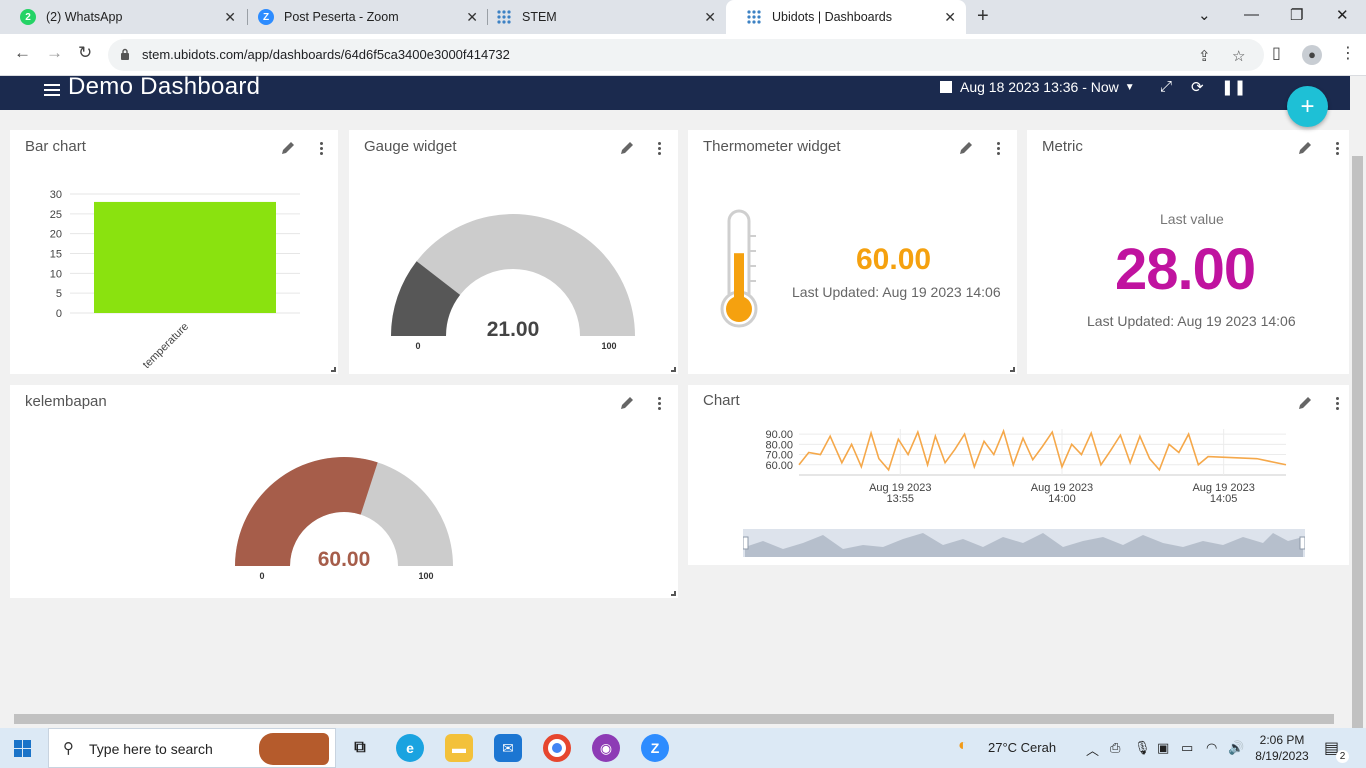 Image resolution: width=1366 pixels, height=768 pixels. I want to click on thermometer-icon, so click(739, 268).